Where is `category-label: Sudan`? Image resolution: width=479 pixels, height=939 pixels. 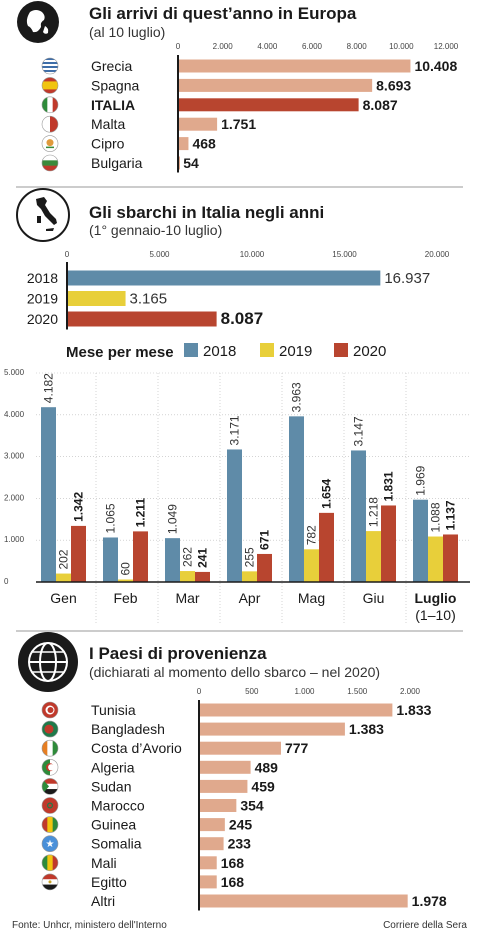 category-label: Sudan is located at coordinates (111, 786).